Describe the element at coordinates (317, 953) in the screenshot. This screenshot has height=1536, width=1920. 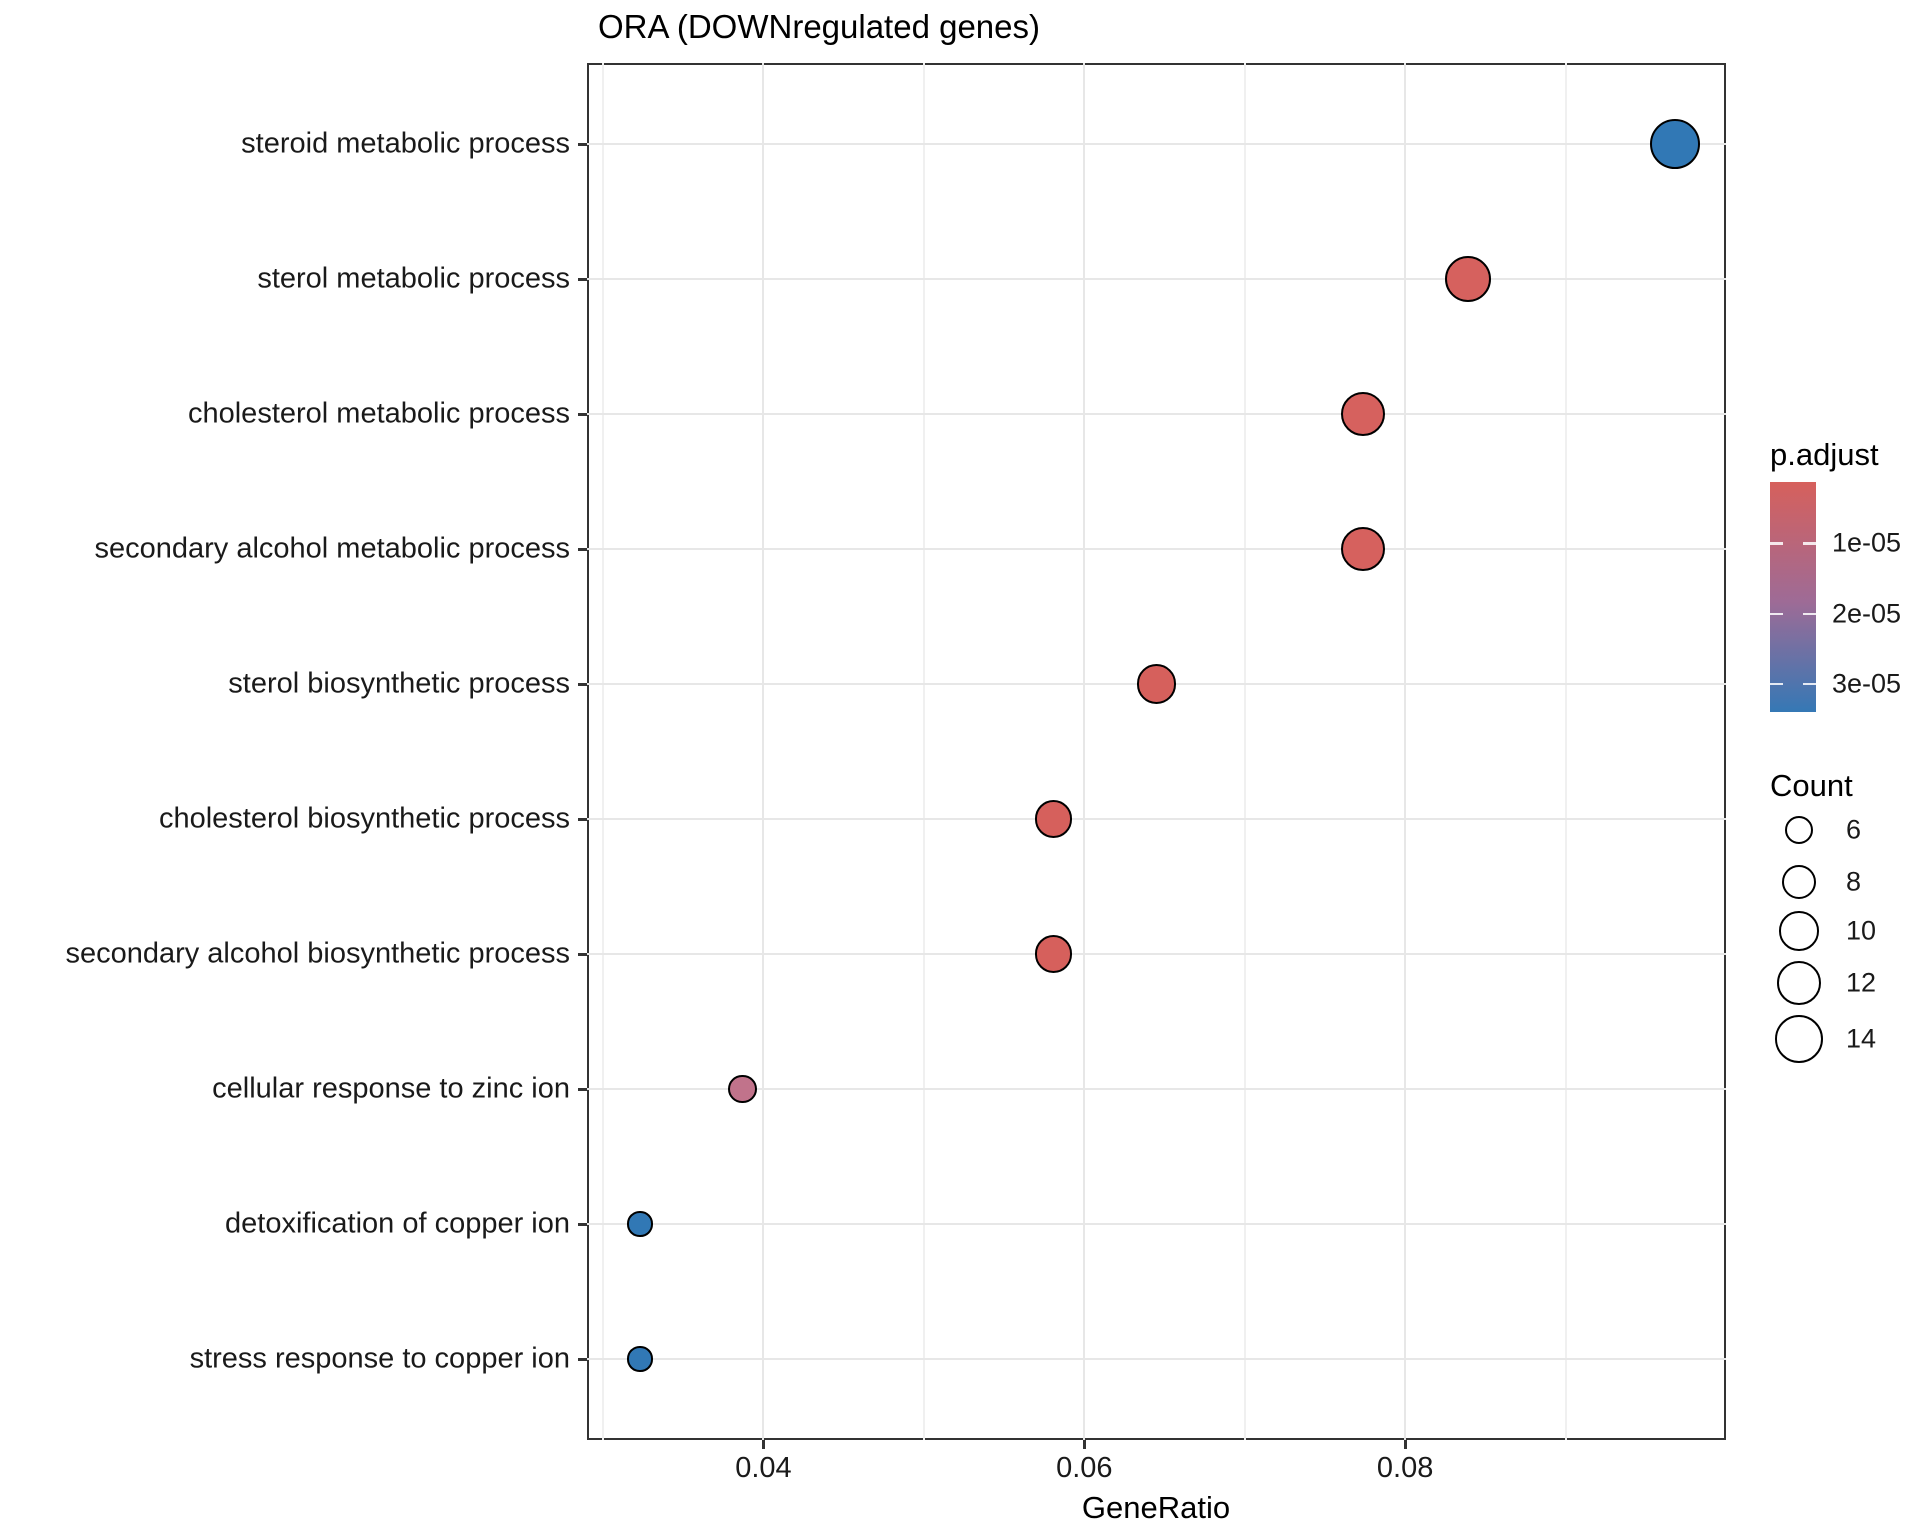
I see `y-axis-label: secondary alcohol biosynthetic process` at that location.